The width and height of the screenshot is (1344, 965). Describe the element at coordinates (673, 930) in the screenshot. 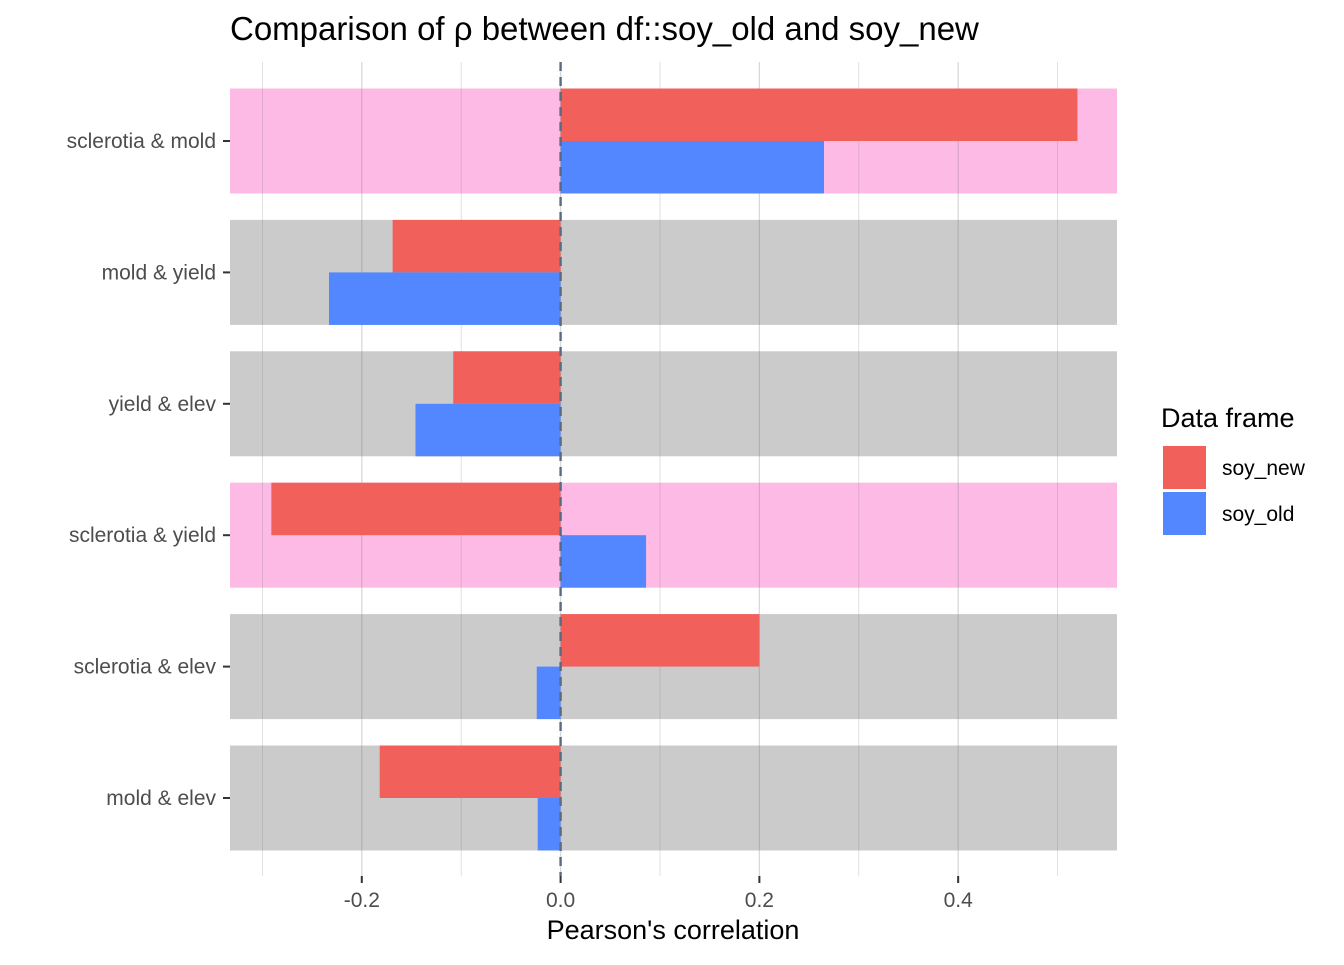

I see `x-axis-title: Pearson's correlation` at that location.